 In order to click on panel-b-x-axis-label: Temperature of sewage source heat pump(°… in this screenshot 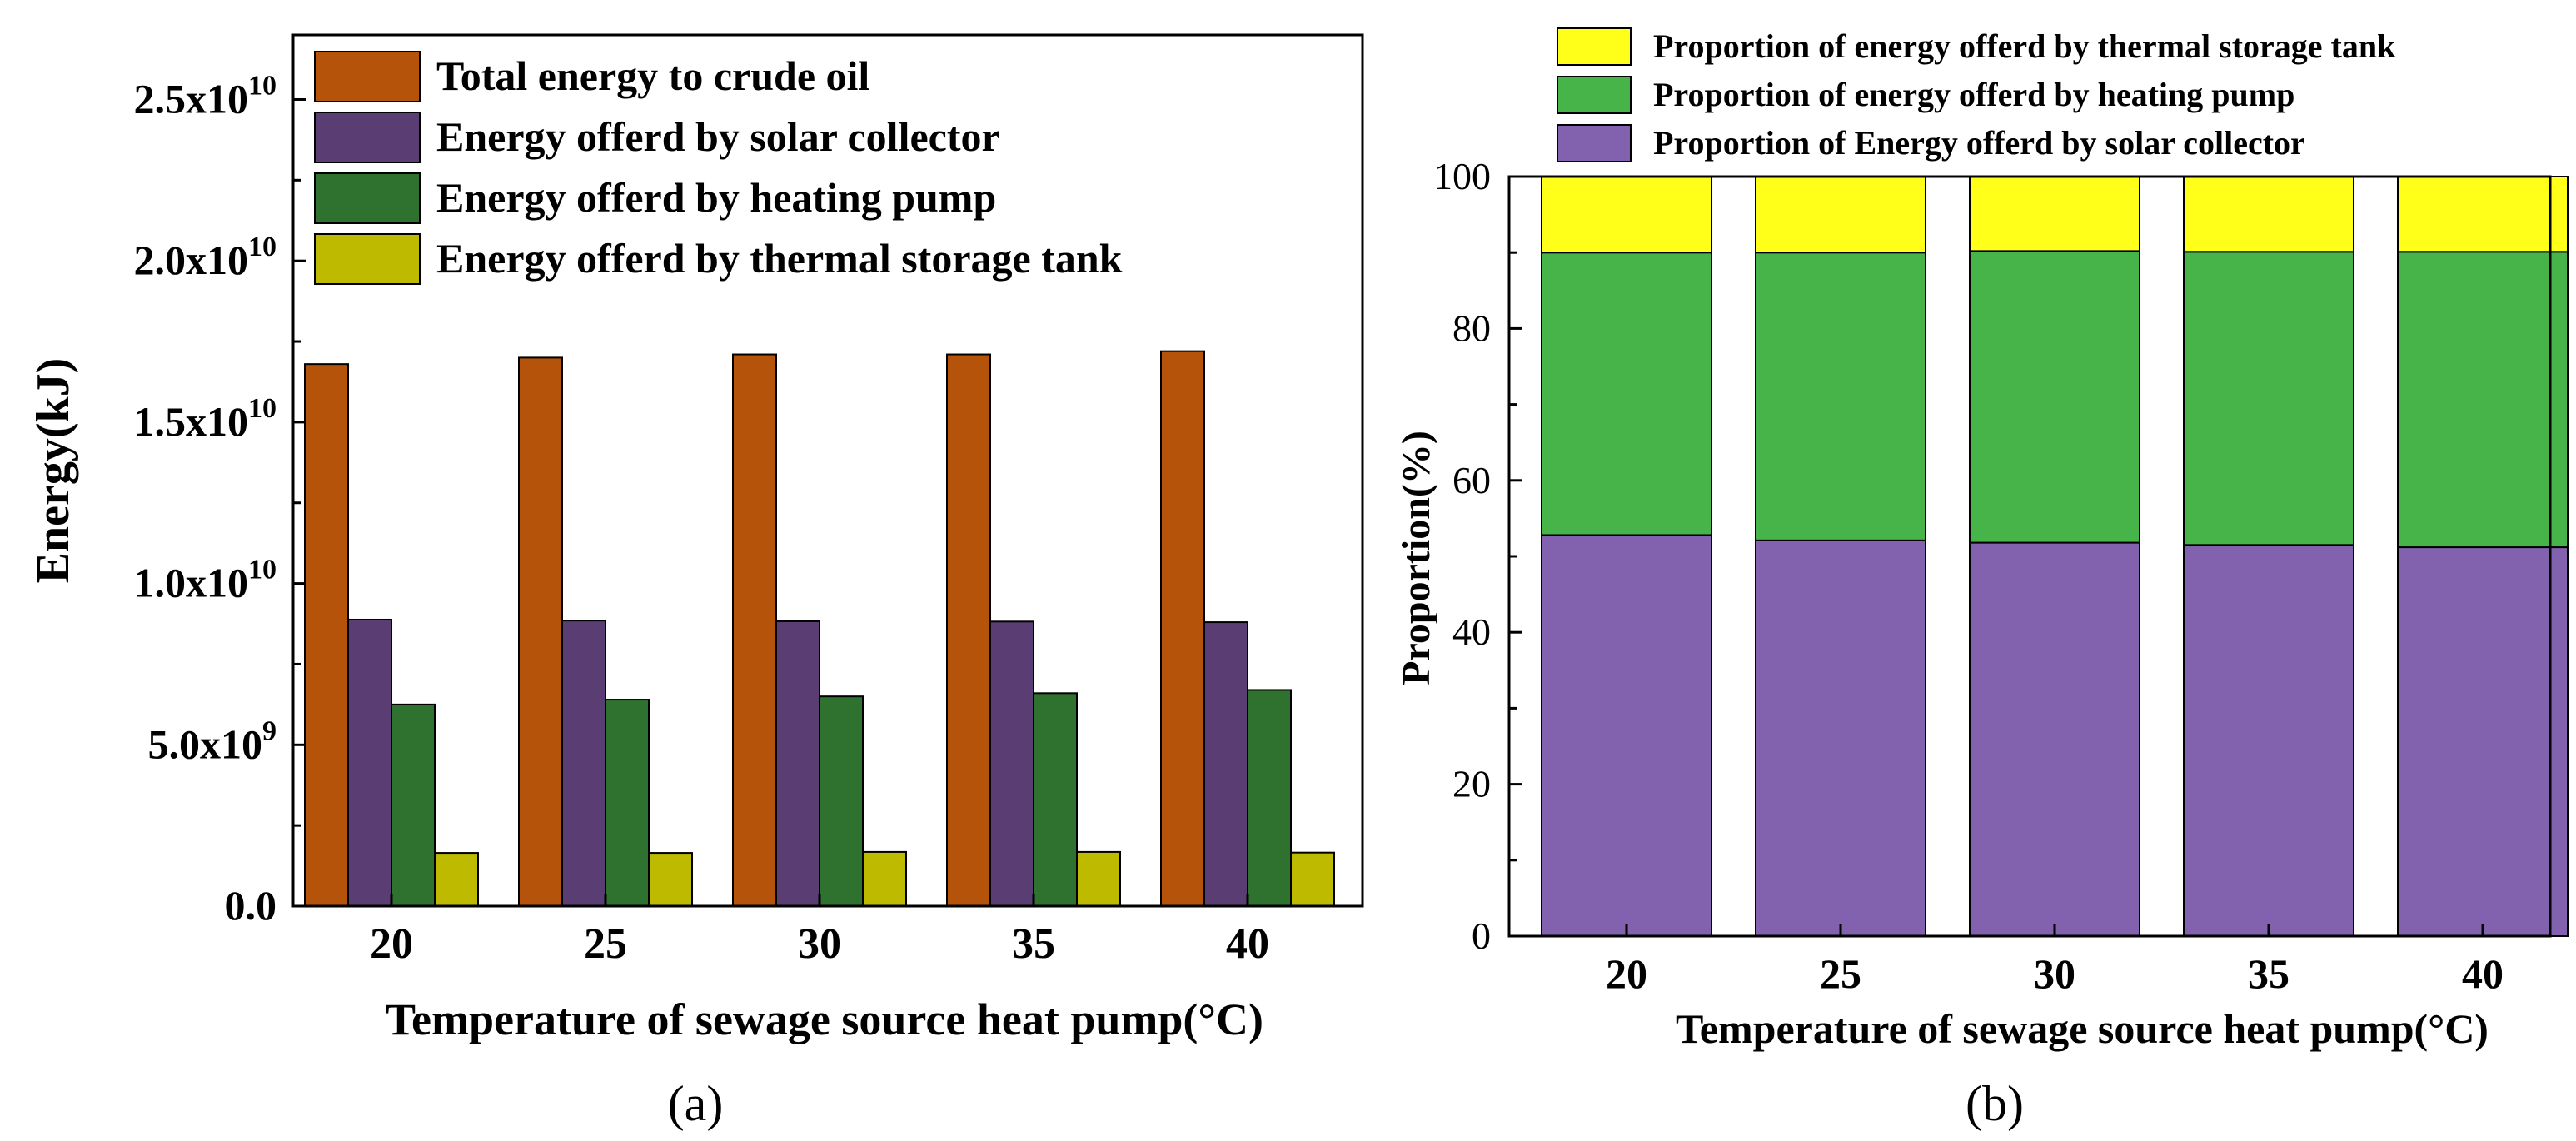, I will do `click(2082, 1028)`.